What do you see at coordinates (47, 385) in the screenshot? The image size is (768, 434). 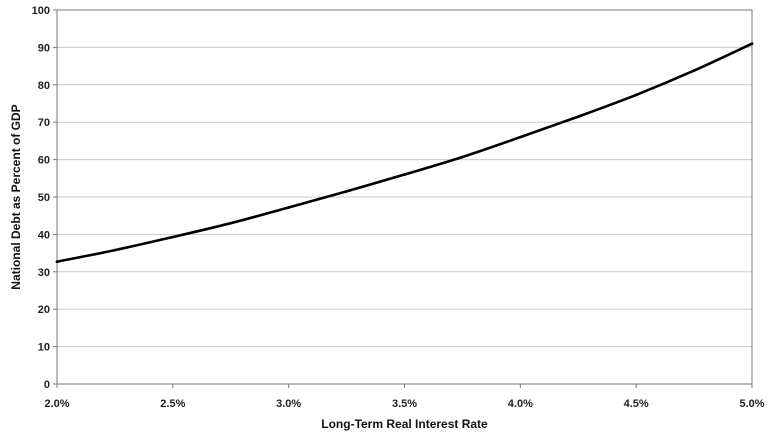 I see `y-tick-label: 0` at bounding box center [47, 385].